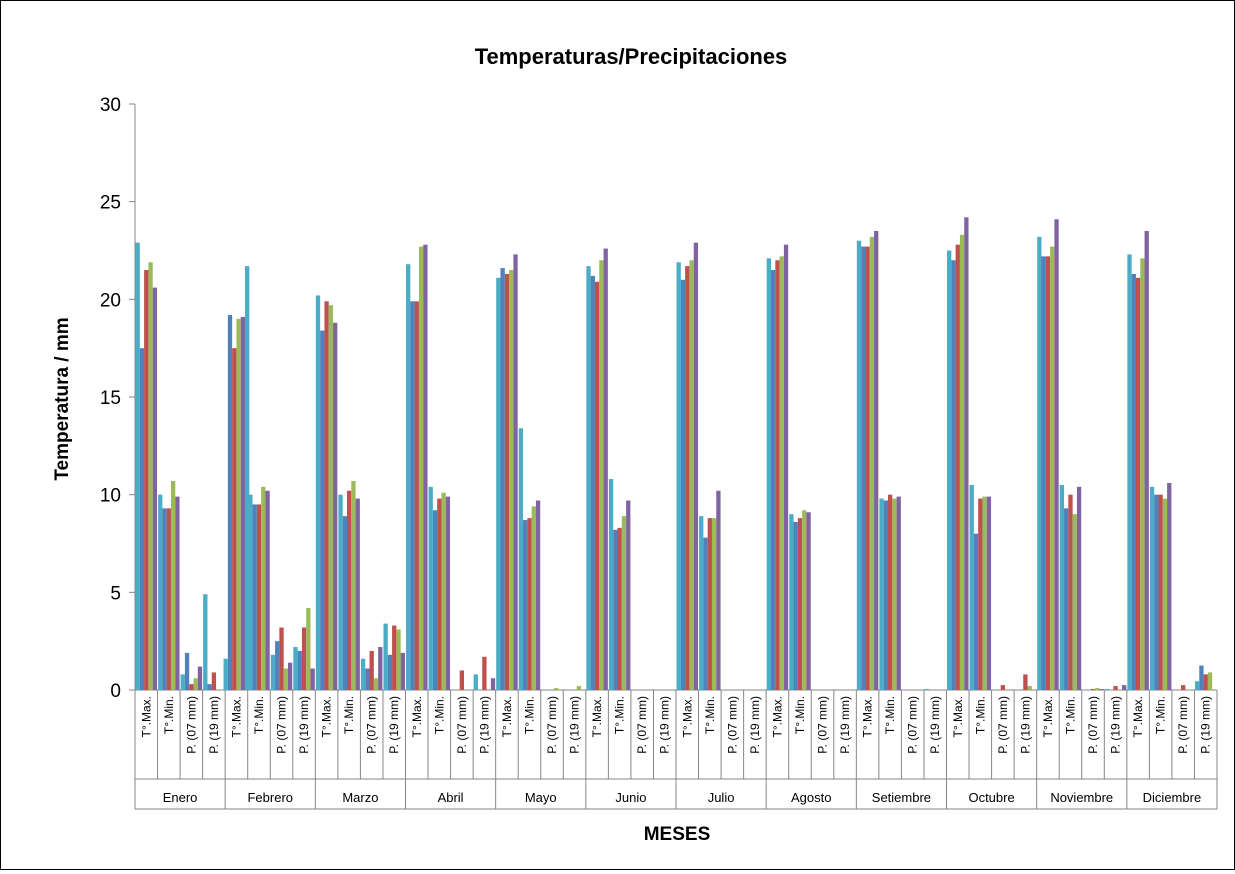  I want to click on y-axis-title: Temperatura / mm, so click(62, 398).